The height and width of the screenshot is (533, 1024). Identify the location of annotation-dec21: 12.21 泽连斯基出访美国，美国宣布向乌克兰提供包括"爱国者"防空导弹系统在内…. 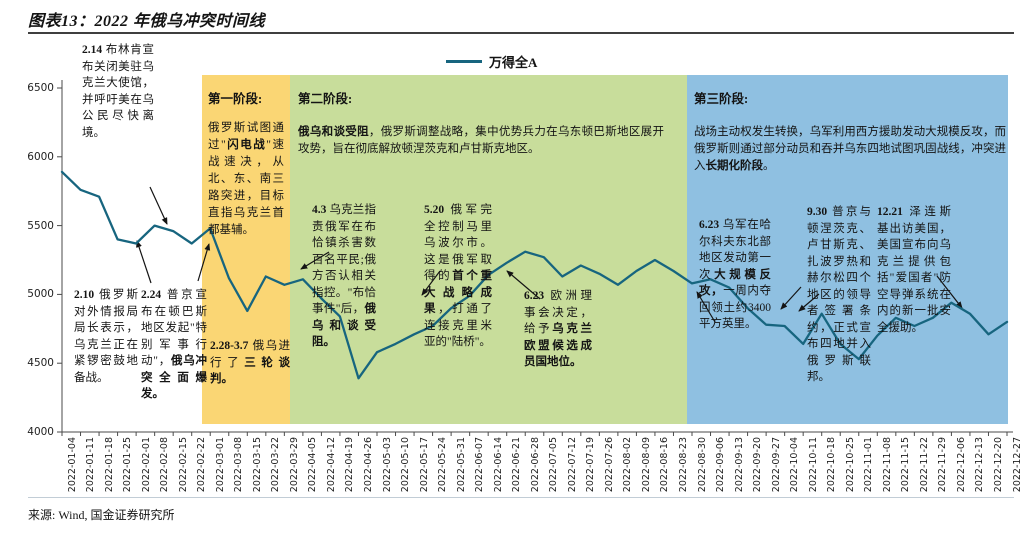
(914, 270).